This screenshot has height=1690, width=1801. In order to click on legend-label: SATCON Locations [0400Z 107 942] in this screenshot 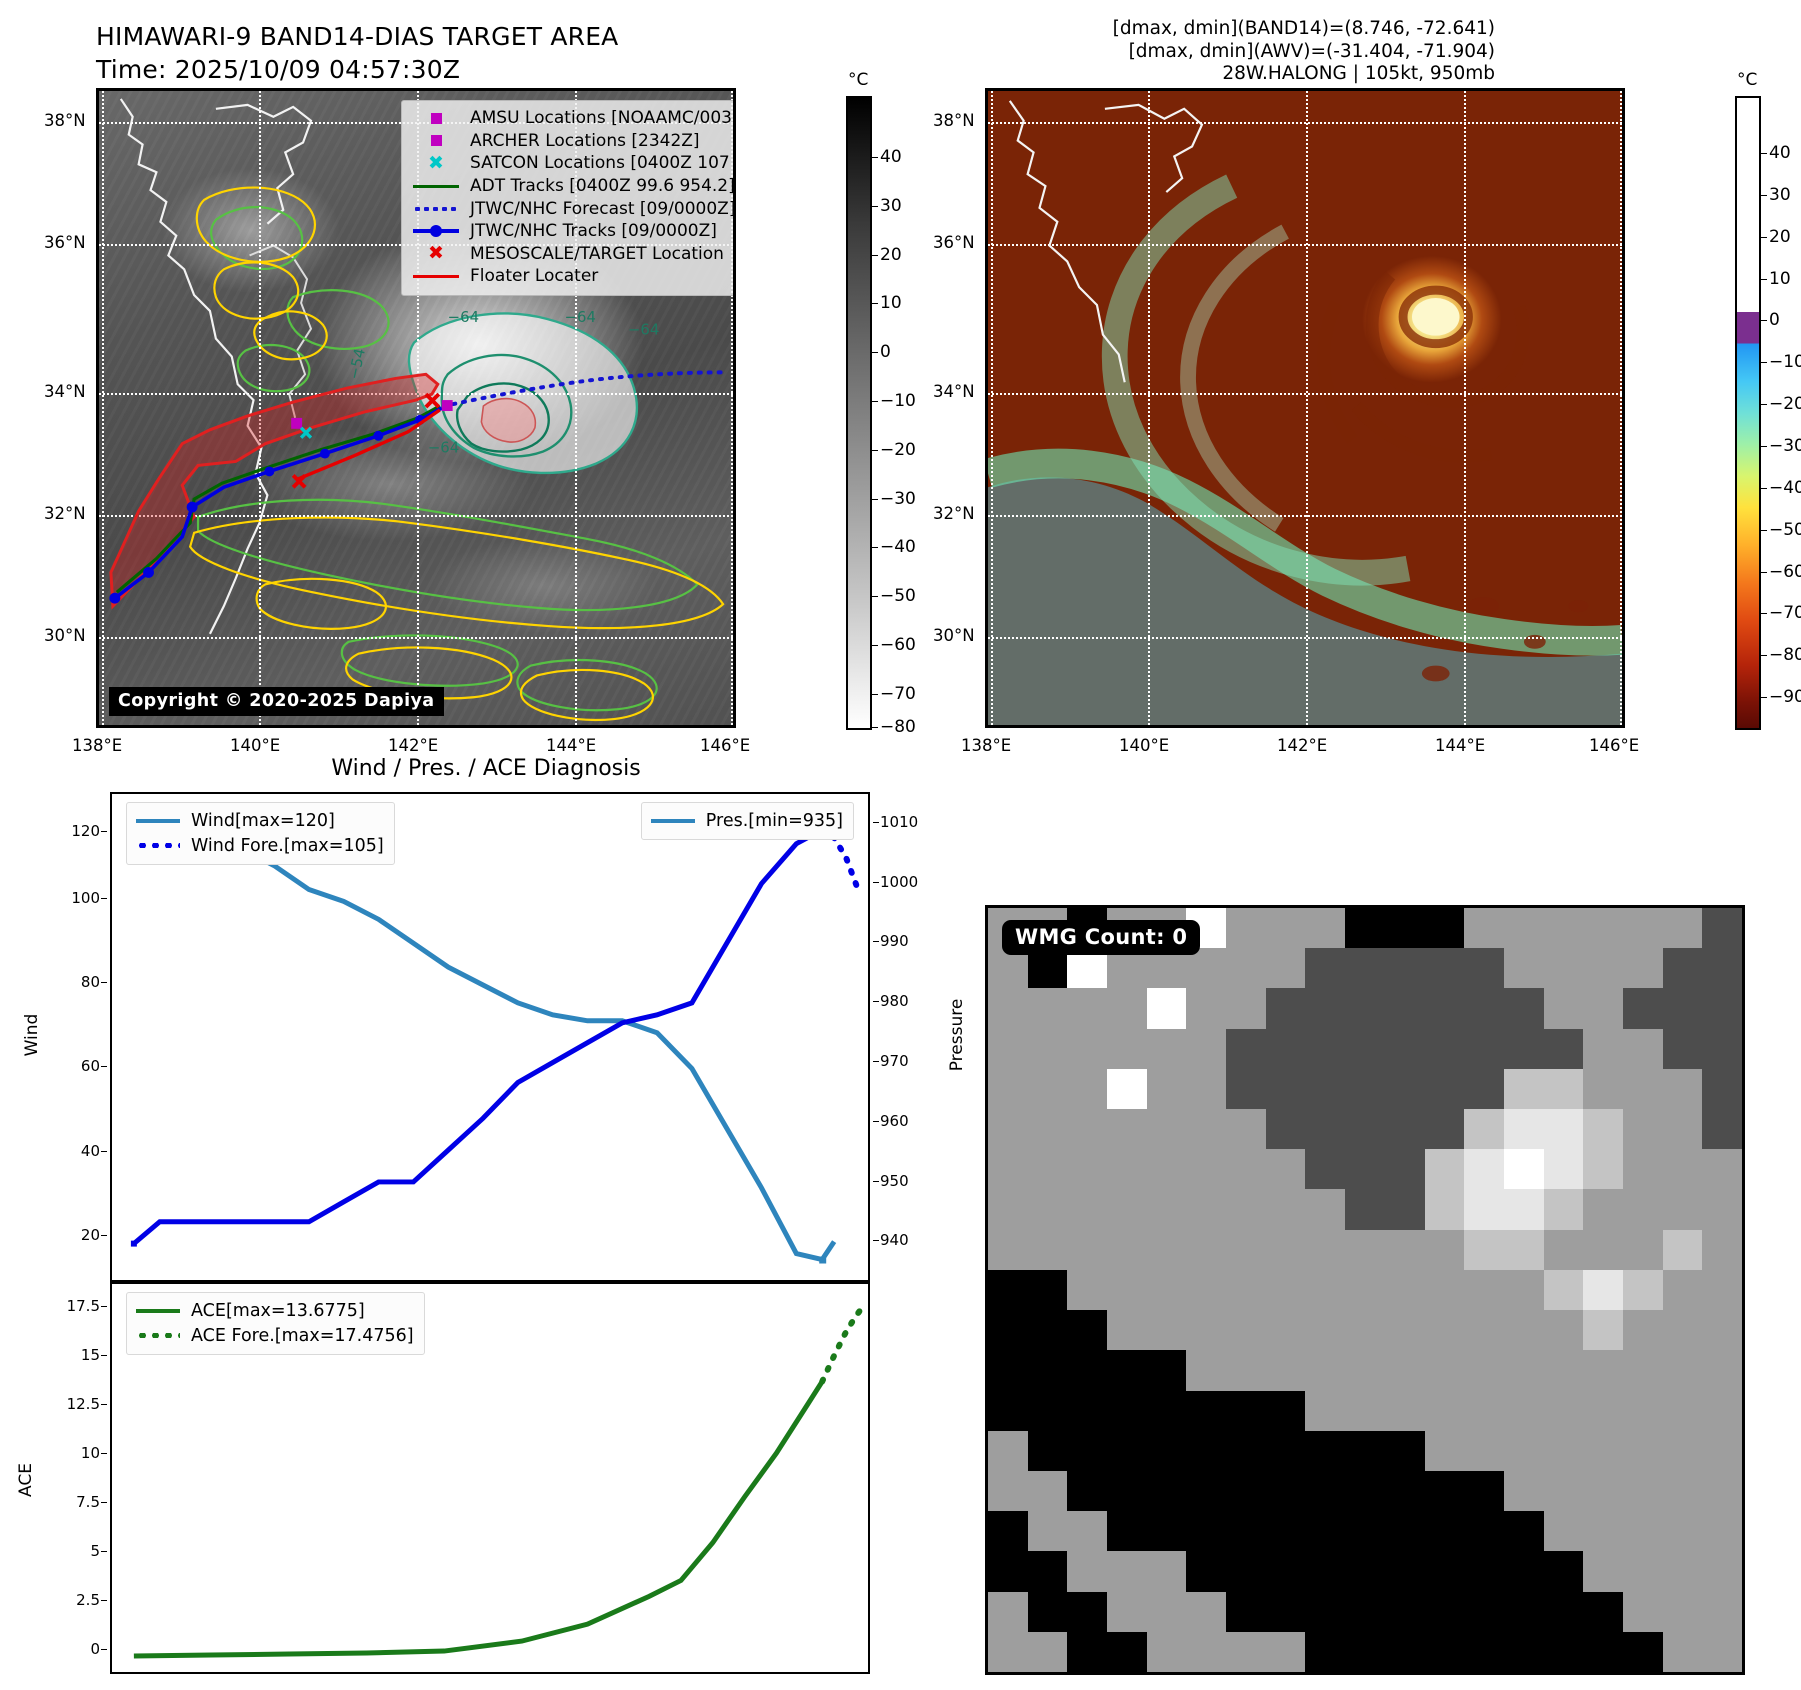, I will do `click(601, 163)`.